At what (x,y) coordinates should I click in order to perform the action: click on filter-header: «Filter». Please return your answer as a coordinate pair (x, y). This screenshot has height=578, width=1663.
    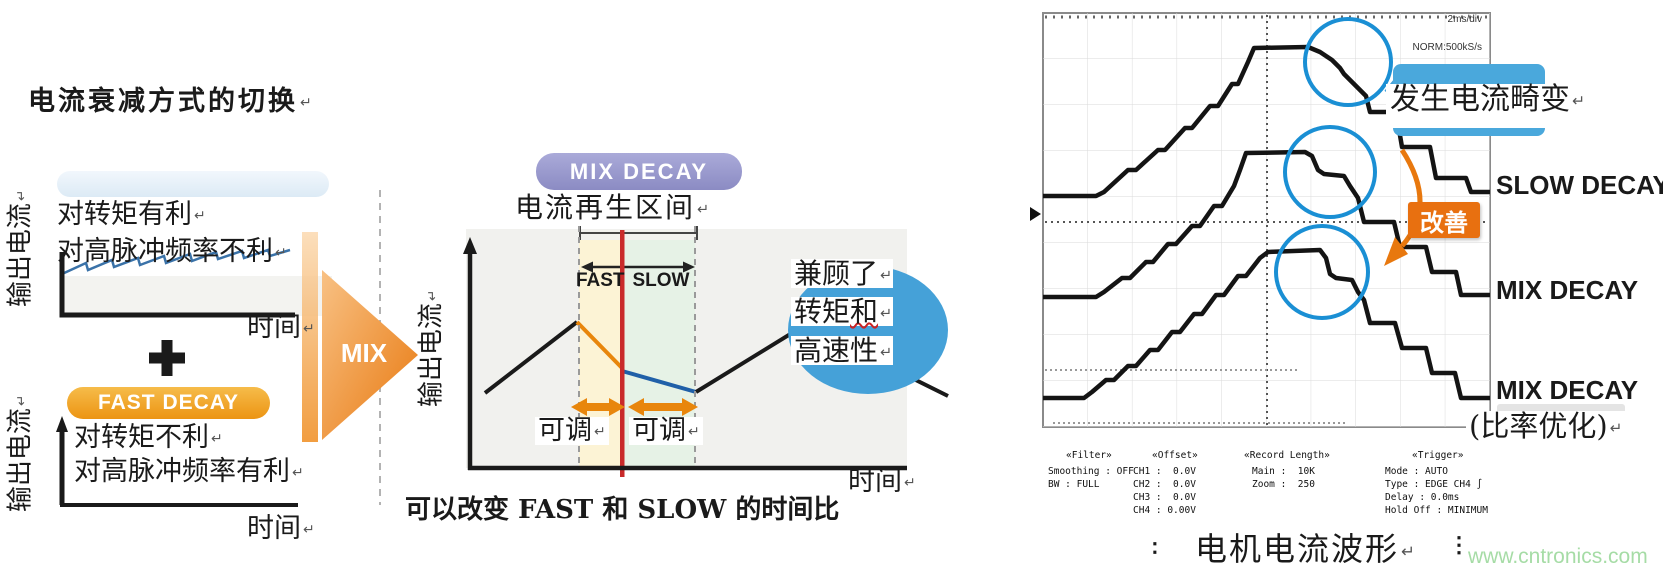
    Looking at the image, I should click on (1089, 455).